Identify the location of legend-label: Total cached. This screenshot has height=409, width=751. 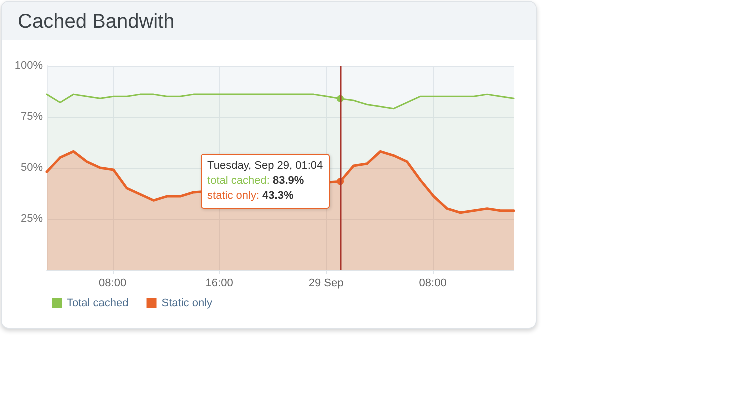
(98, 304).